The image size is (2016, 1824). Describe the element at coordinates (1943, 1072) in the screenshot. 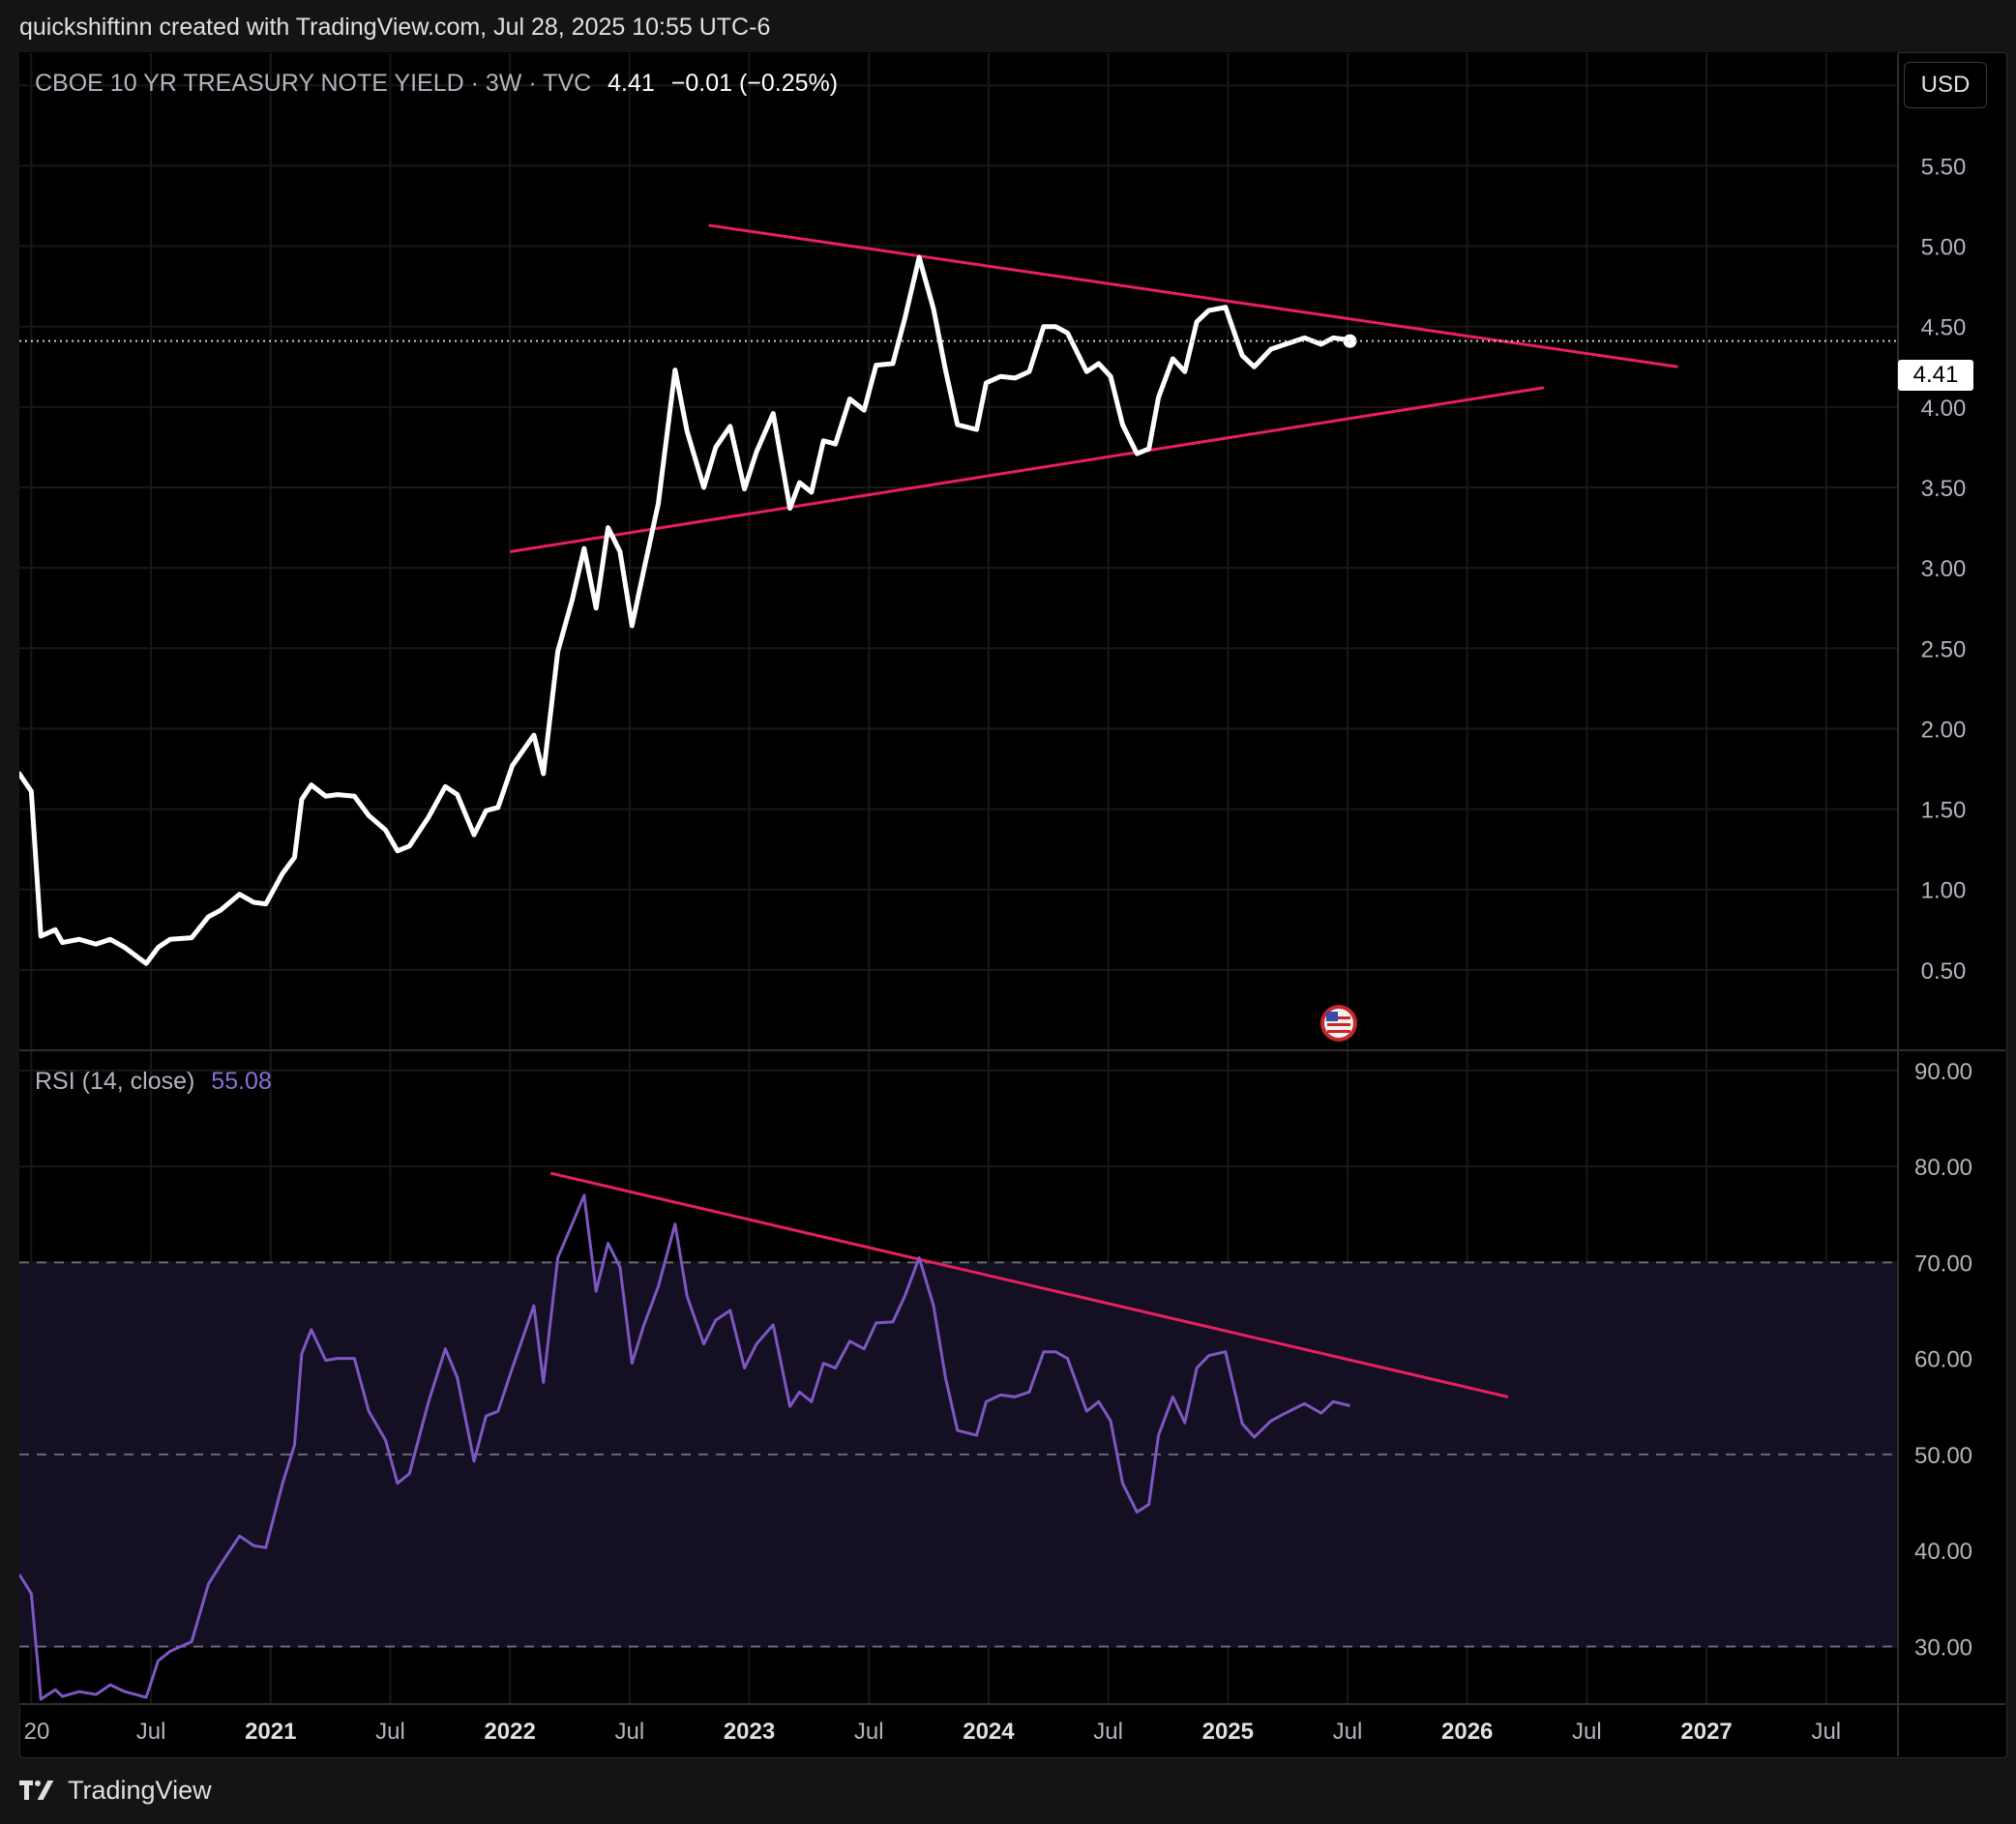

I see `rsi-axis-tick: 90.00` at that location.